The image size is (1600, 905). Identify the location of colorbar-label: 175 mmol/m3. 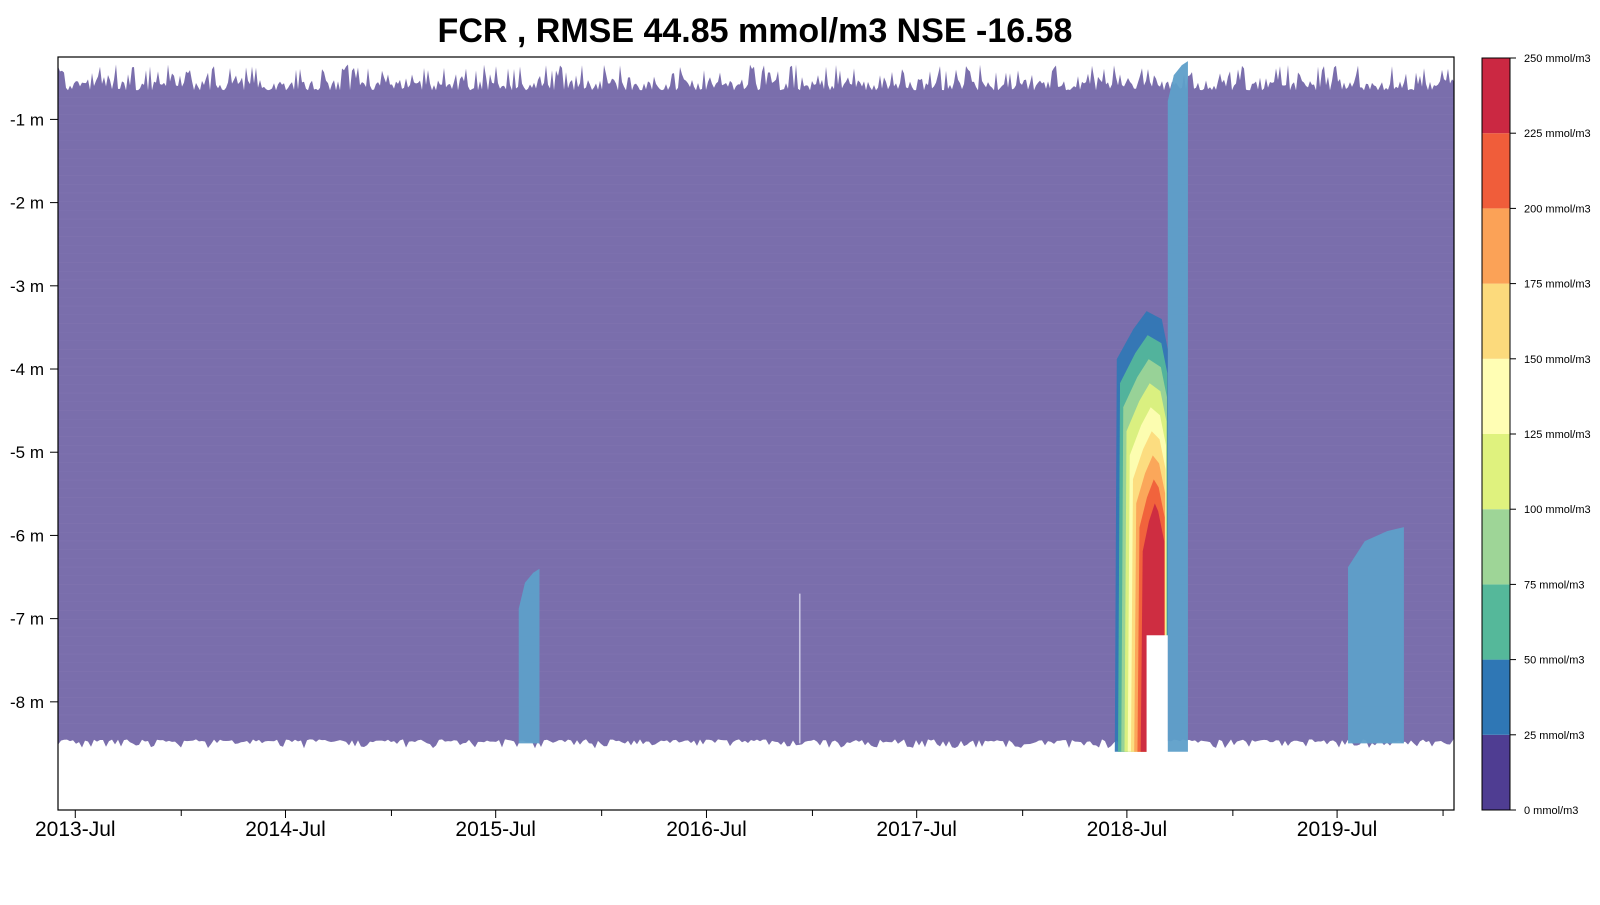
(1557, 285).